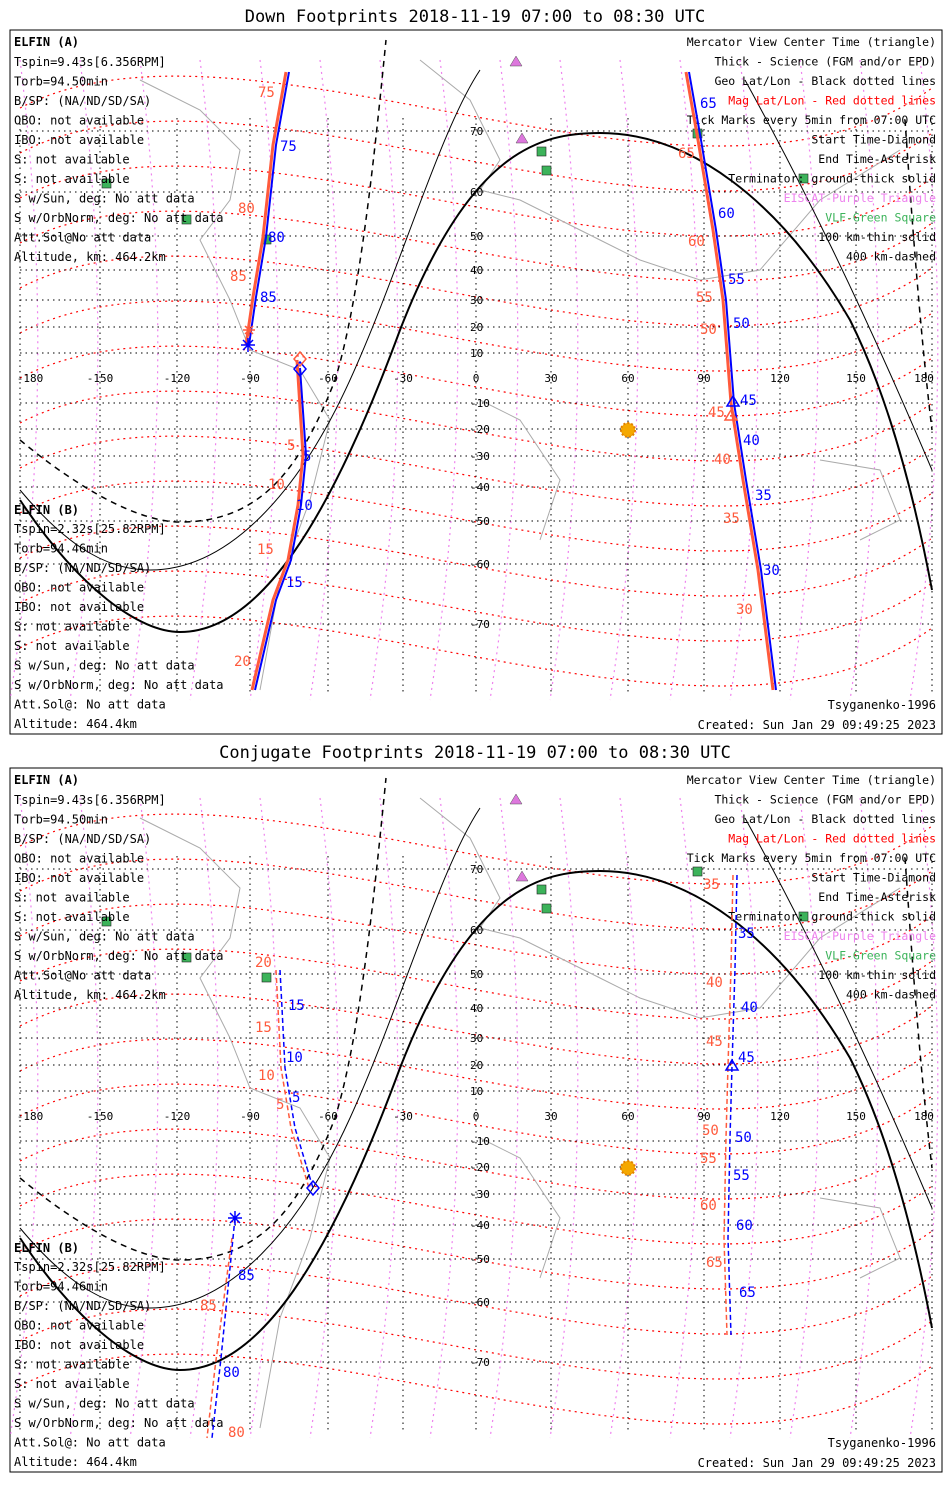 This screenshot has height=1500, width=950. What do you see at coordinates (711, 885) in the screenshot?
I see `tick-label: 35` at bounding box center [711, 885].